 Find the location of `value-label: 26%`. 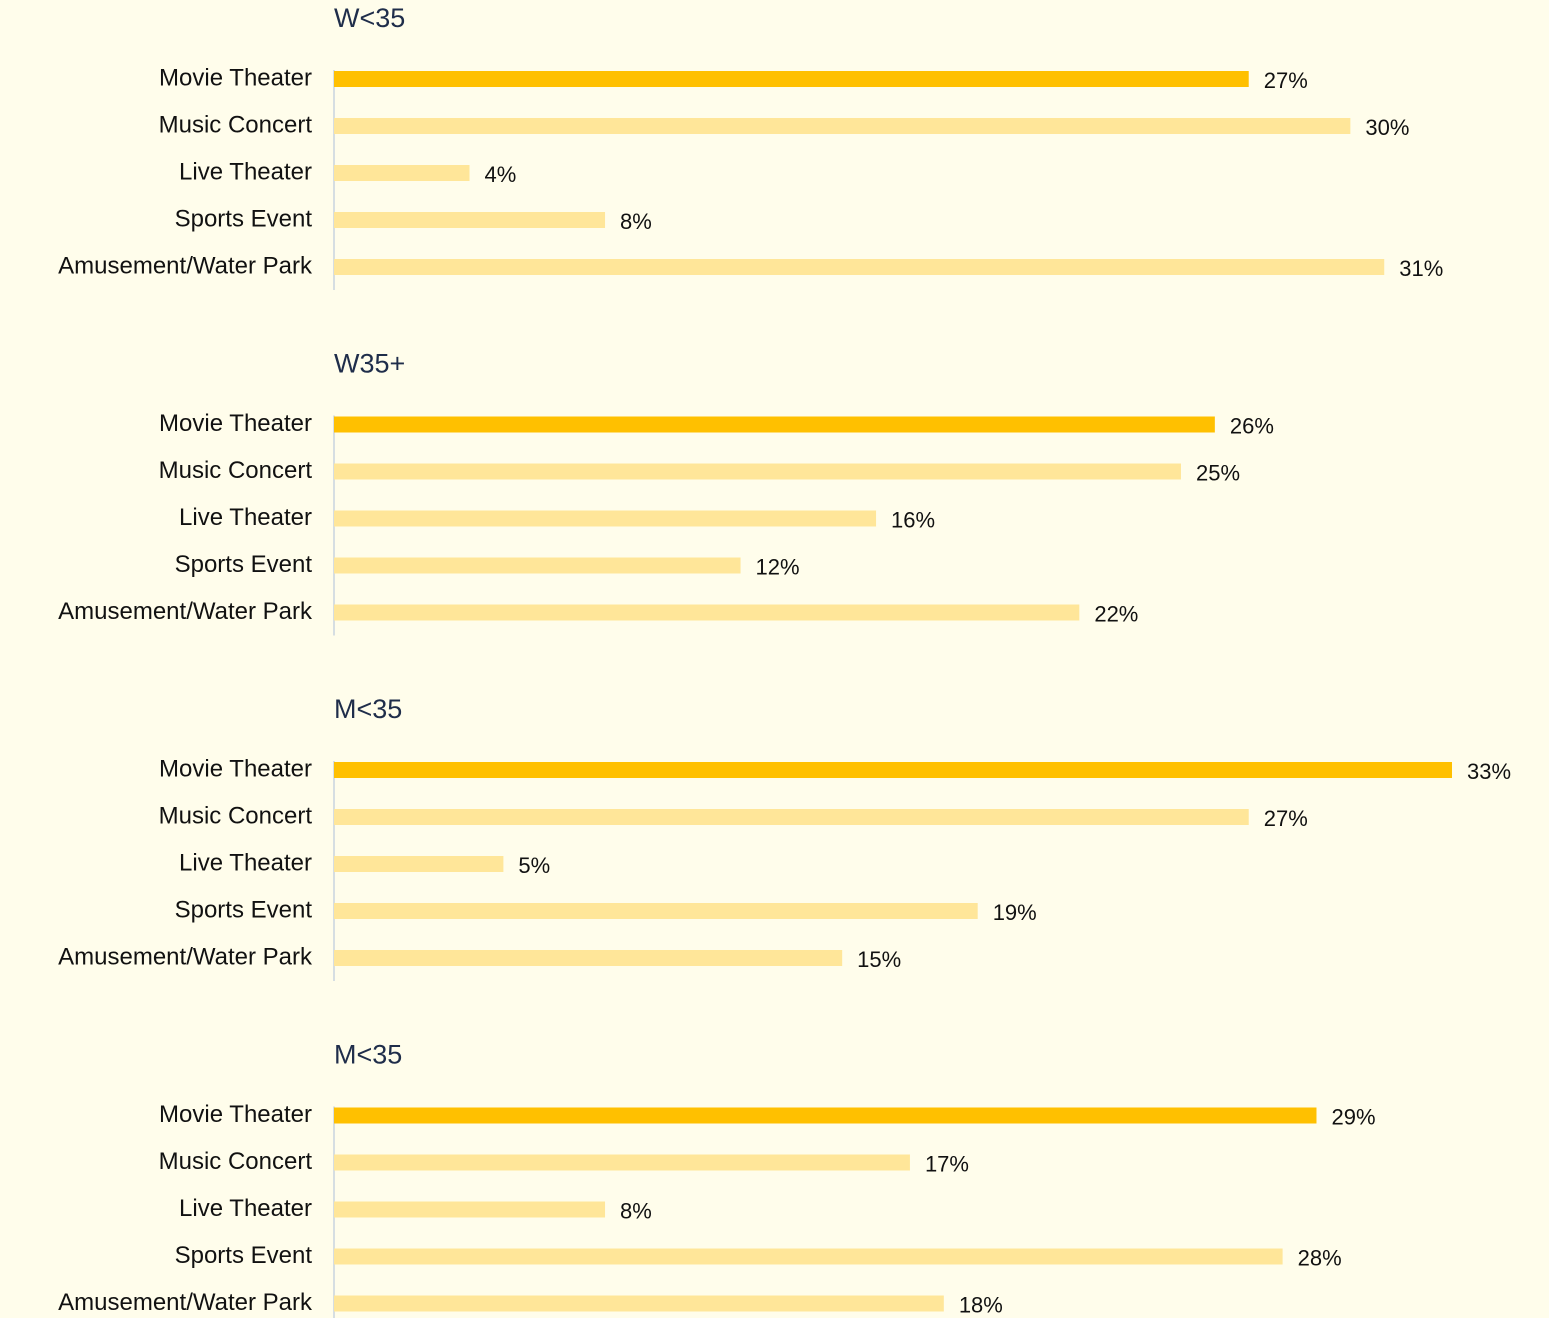

value-label: 26% is located at coordinates (1252, 425).